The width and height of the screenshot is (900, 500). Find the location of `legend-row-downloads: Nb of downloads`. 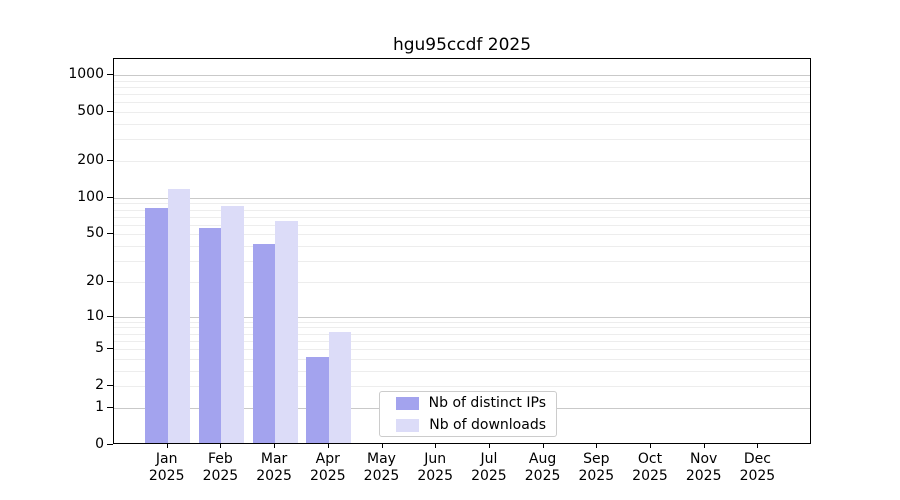

legend-row-downloads: Nb of downloads is located at coordinates (468, 425).